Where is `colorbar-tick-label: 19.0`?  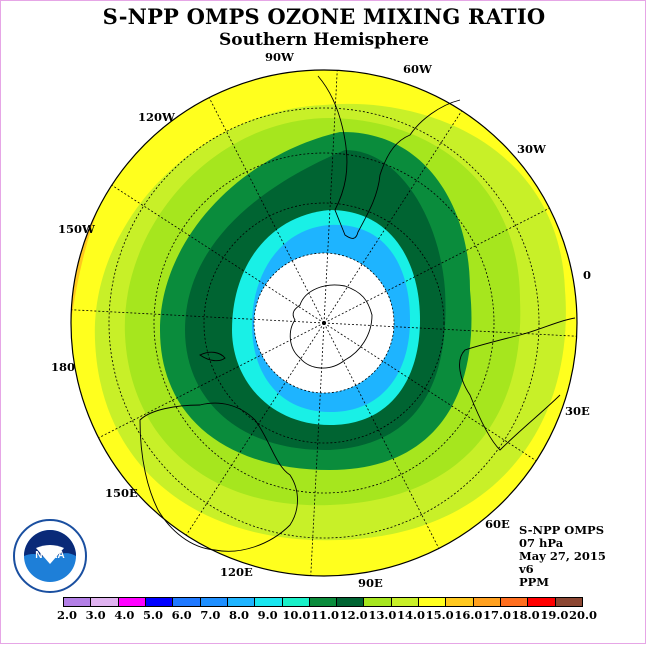
colorbar-tick-label: 19.0 is located at coordinates (554, 615).